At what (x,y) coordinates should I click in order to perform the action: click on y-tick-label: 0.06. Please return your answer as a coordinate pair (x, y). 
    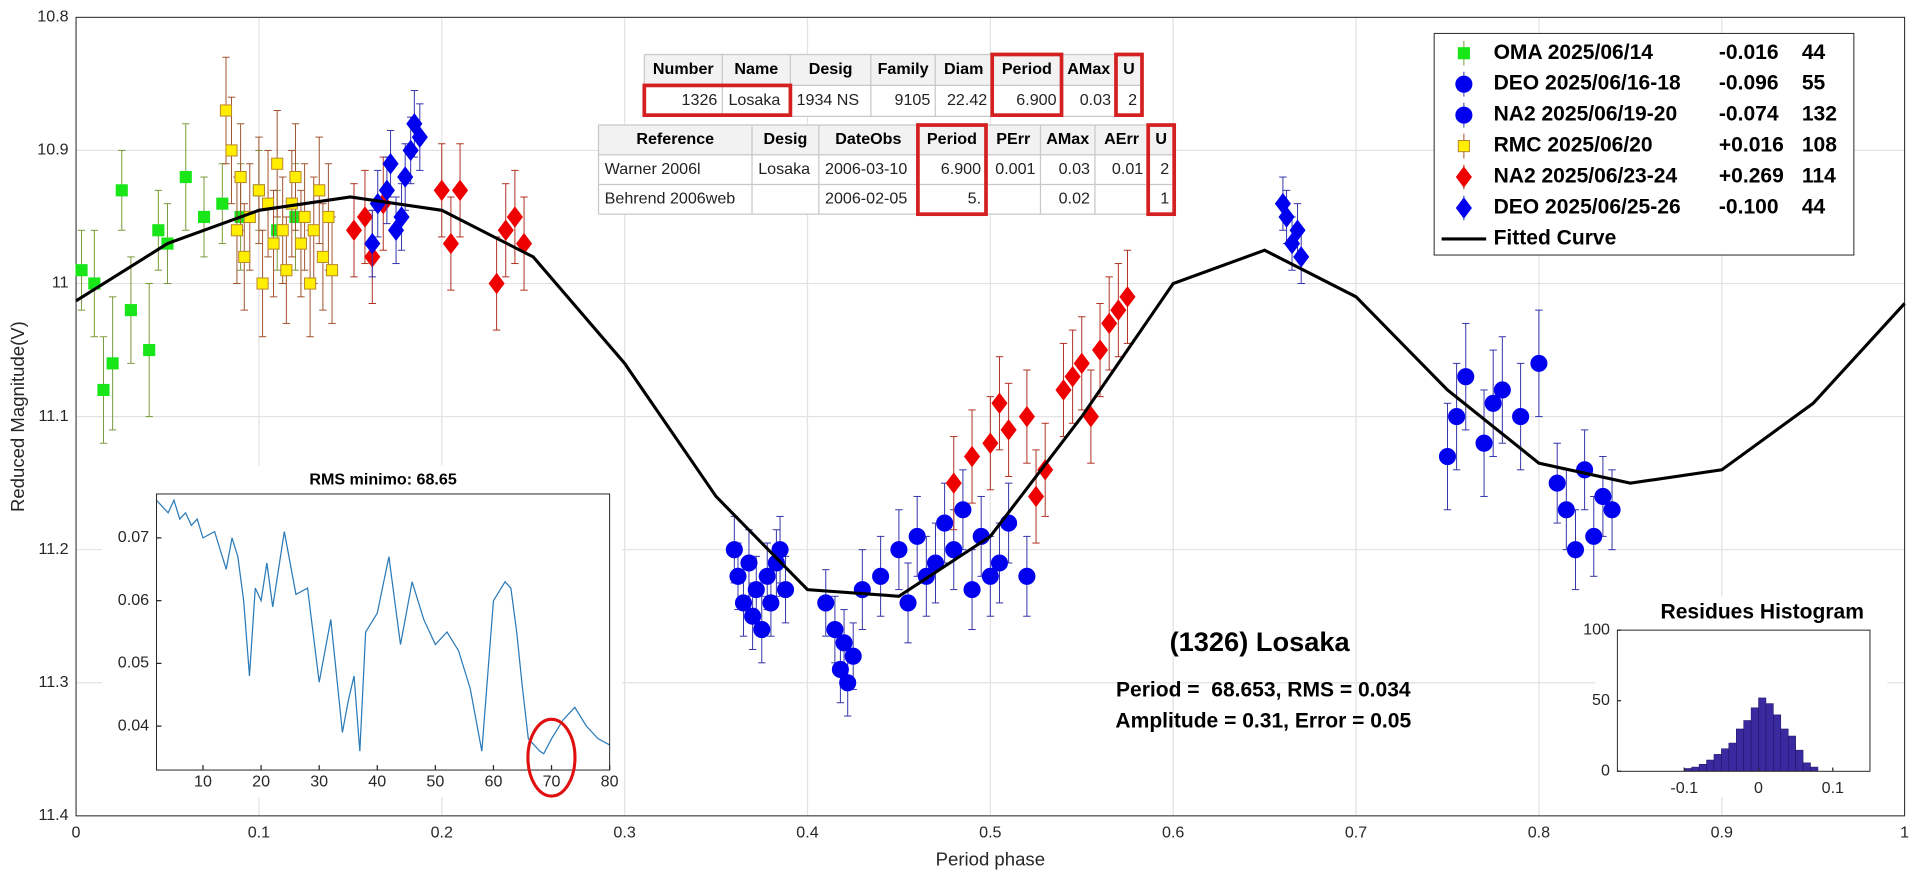
    Looking at the image, I should click on (133, 600).